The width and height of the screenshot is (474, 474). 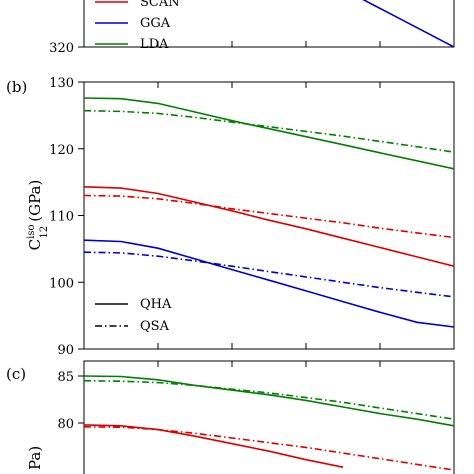 I want to click on y-axis-label-c-fragment: Pa), so click(x=35, y=458).